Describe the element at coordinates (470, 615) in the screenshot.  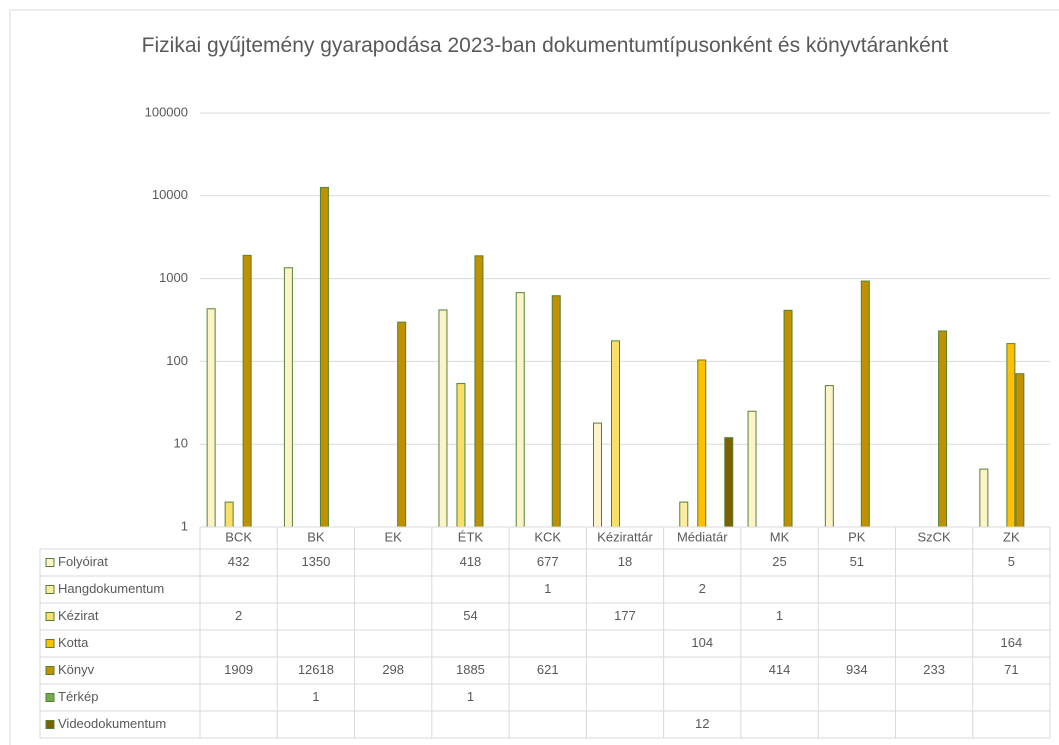
I see `table-value: 54` at that location.